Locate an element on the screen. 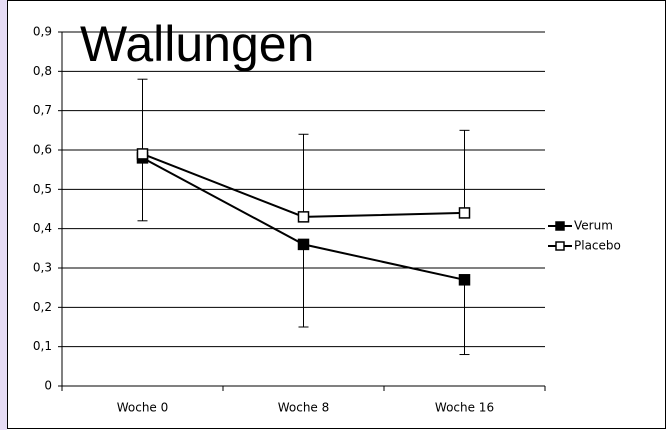  y-tick-label: 0,1 is located at coordinates (42, 346).